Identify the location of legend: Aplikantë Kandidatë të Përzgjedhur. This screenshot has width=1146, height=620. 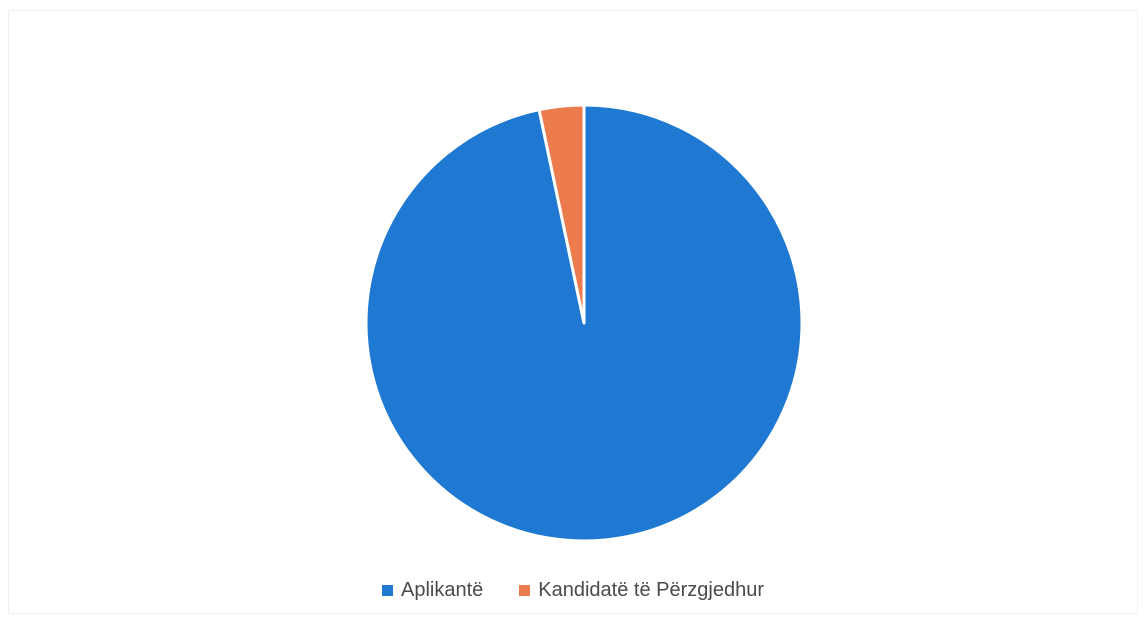
(573, 590).